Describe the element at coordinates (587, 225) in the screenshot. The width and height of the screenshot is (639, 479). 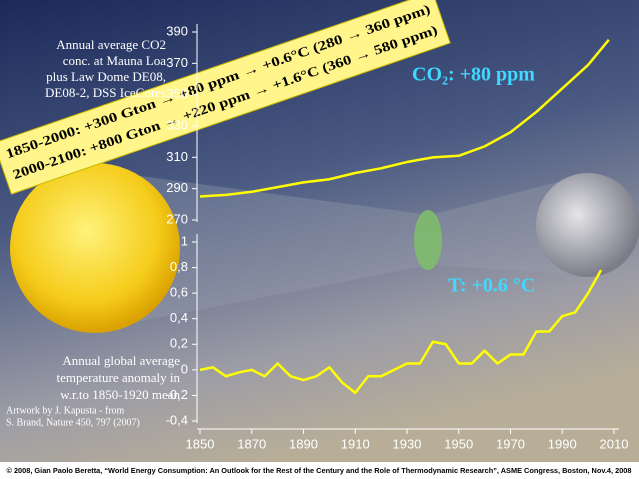
I see `earth` at that location.